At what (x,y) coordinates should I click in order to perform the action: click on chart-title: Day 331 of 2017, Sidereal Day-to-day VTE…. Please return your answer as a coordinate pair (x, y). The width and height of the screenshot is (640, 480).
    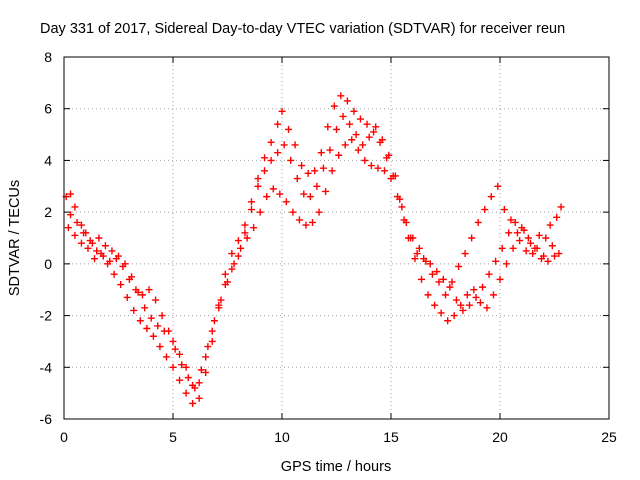
    Looking at the image, I should click on (302, 29).